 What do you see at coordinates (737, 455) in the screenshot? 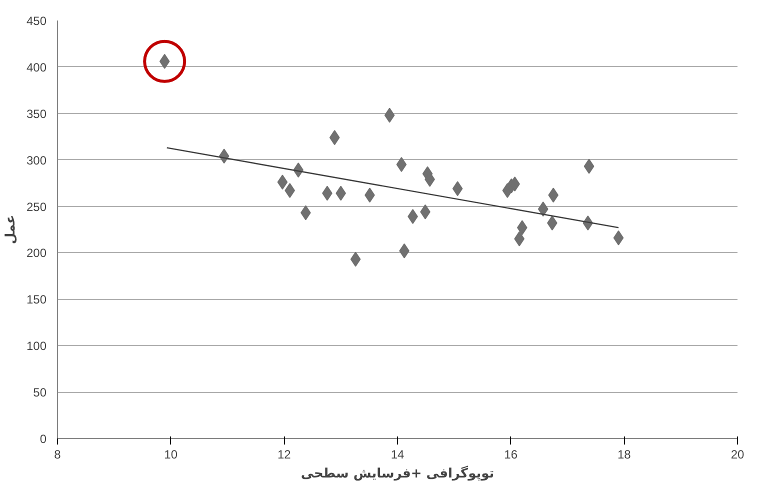
I see `x-tick-label: 20` at bounding box center [737, 455].